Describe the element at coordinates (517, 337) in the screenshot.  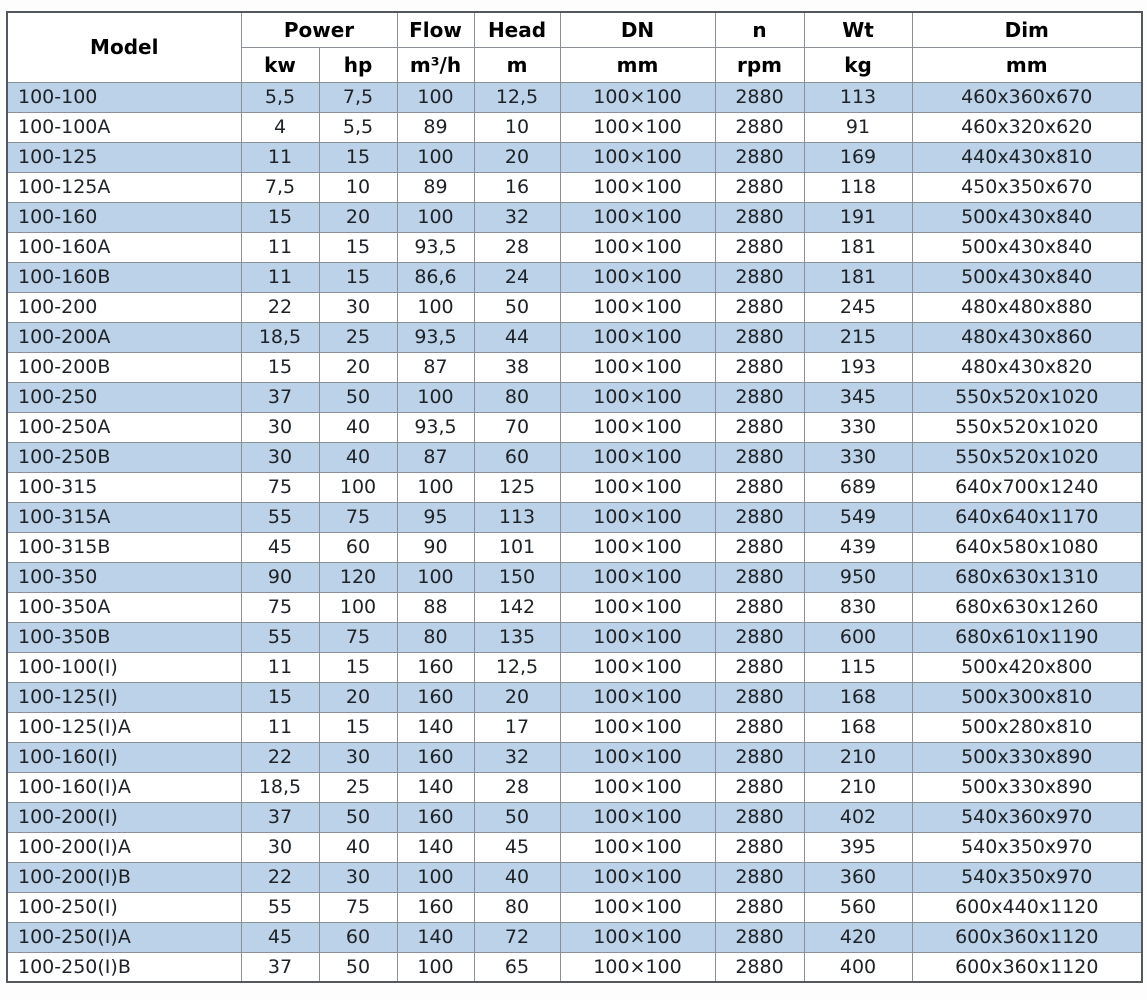
I see `cell-head: 44` at that location.